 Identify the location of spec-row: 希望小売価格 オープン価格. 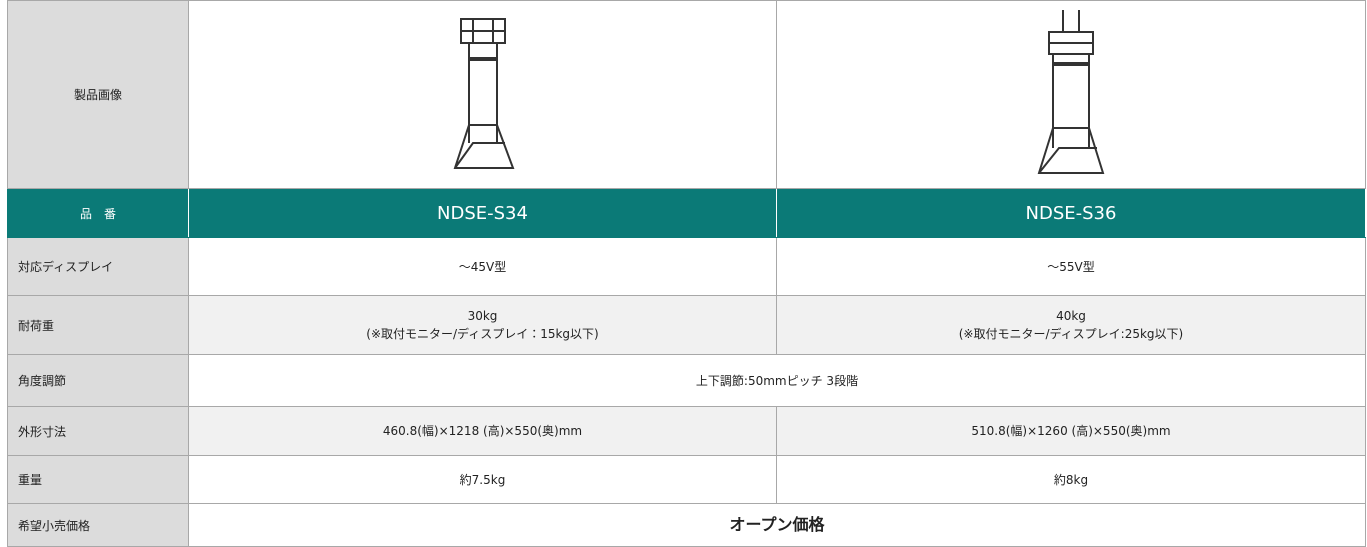
(686, 525).